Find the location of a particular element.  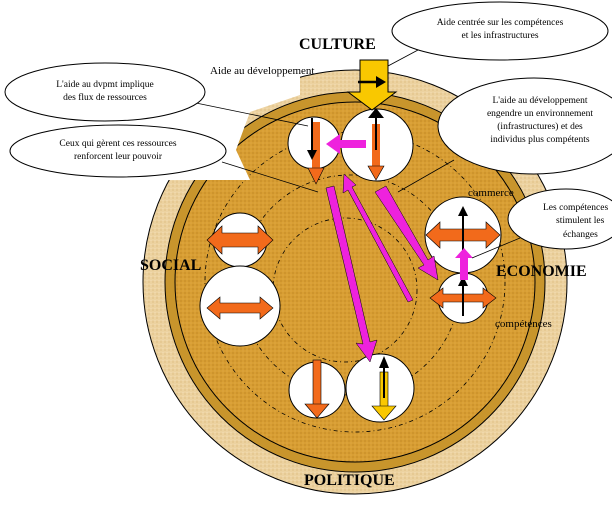

resource-flow-arrows is located at coordinates (382, 268).